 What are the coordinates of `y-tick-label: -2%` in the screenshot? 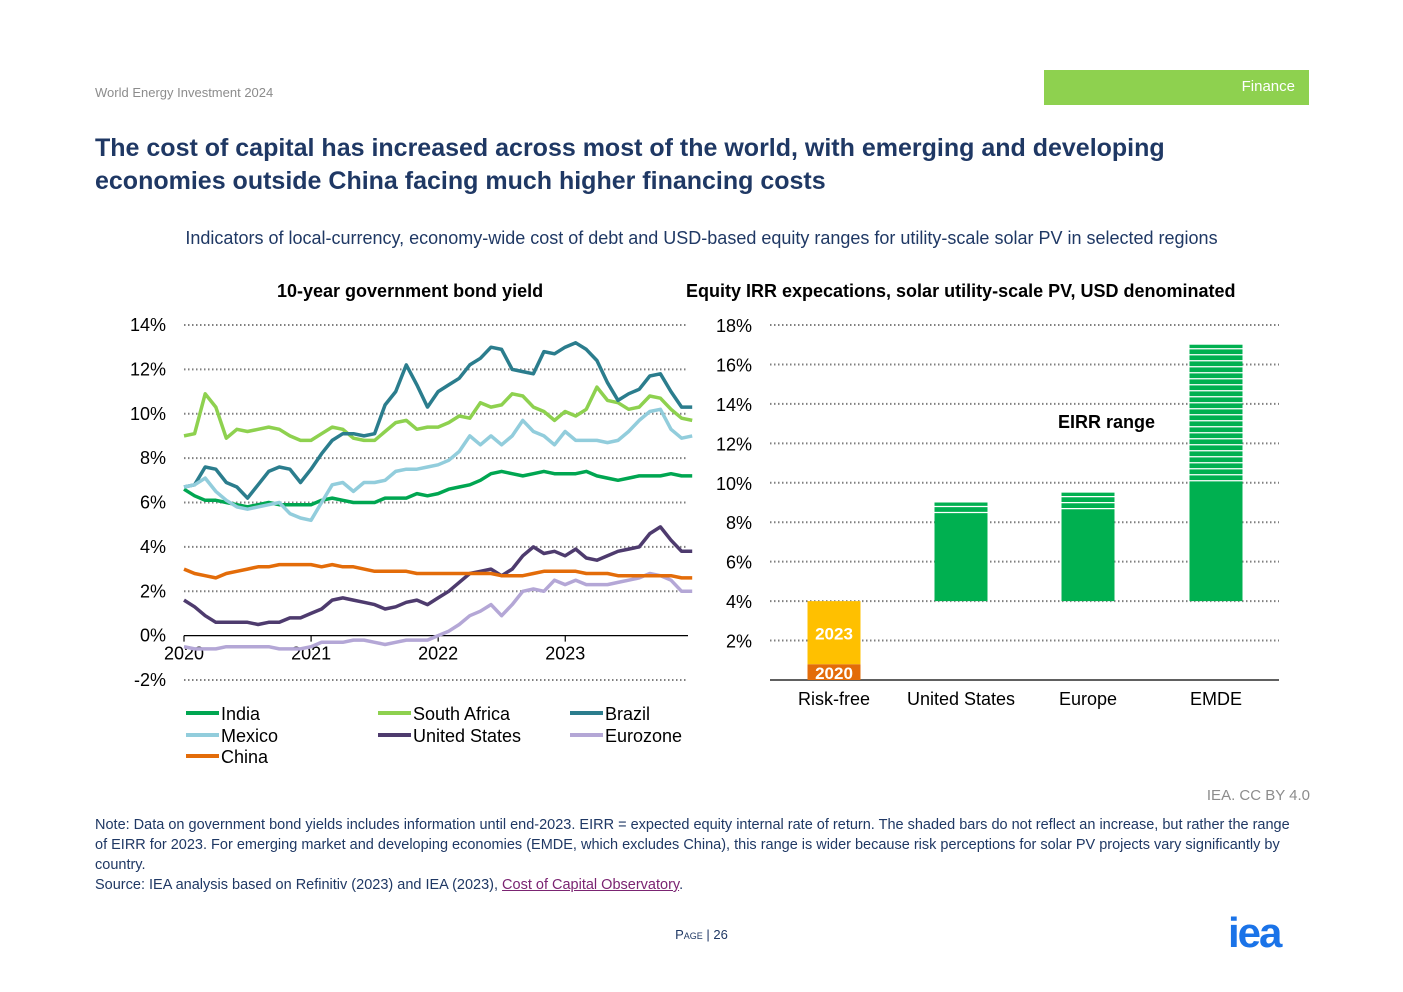 It's located at (150, 680).